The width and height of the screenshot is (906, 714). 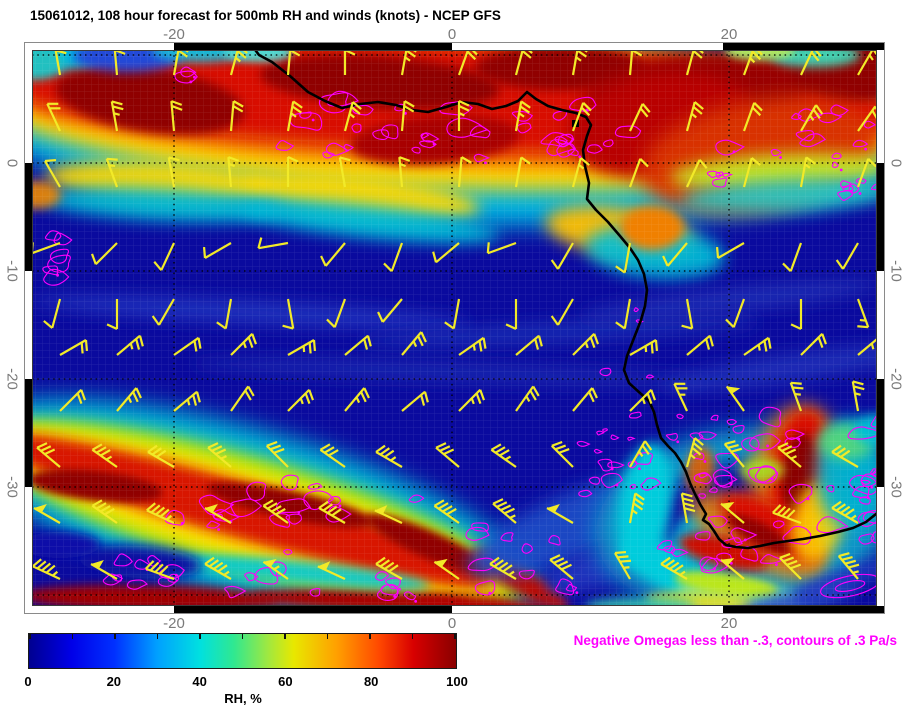 I want to click on colorbar-tick-label: 0, so click(x=28, y=681).